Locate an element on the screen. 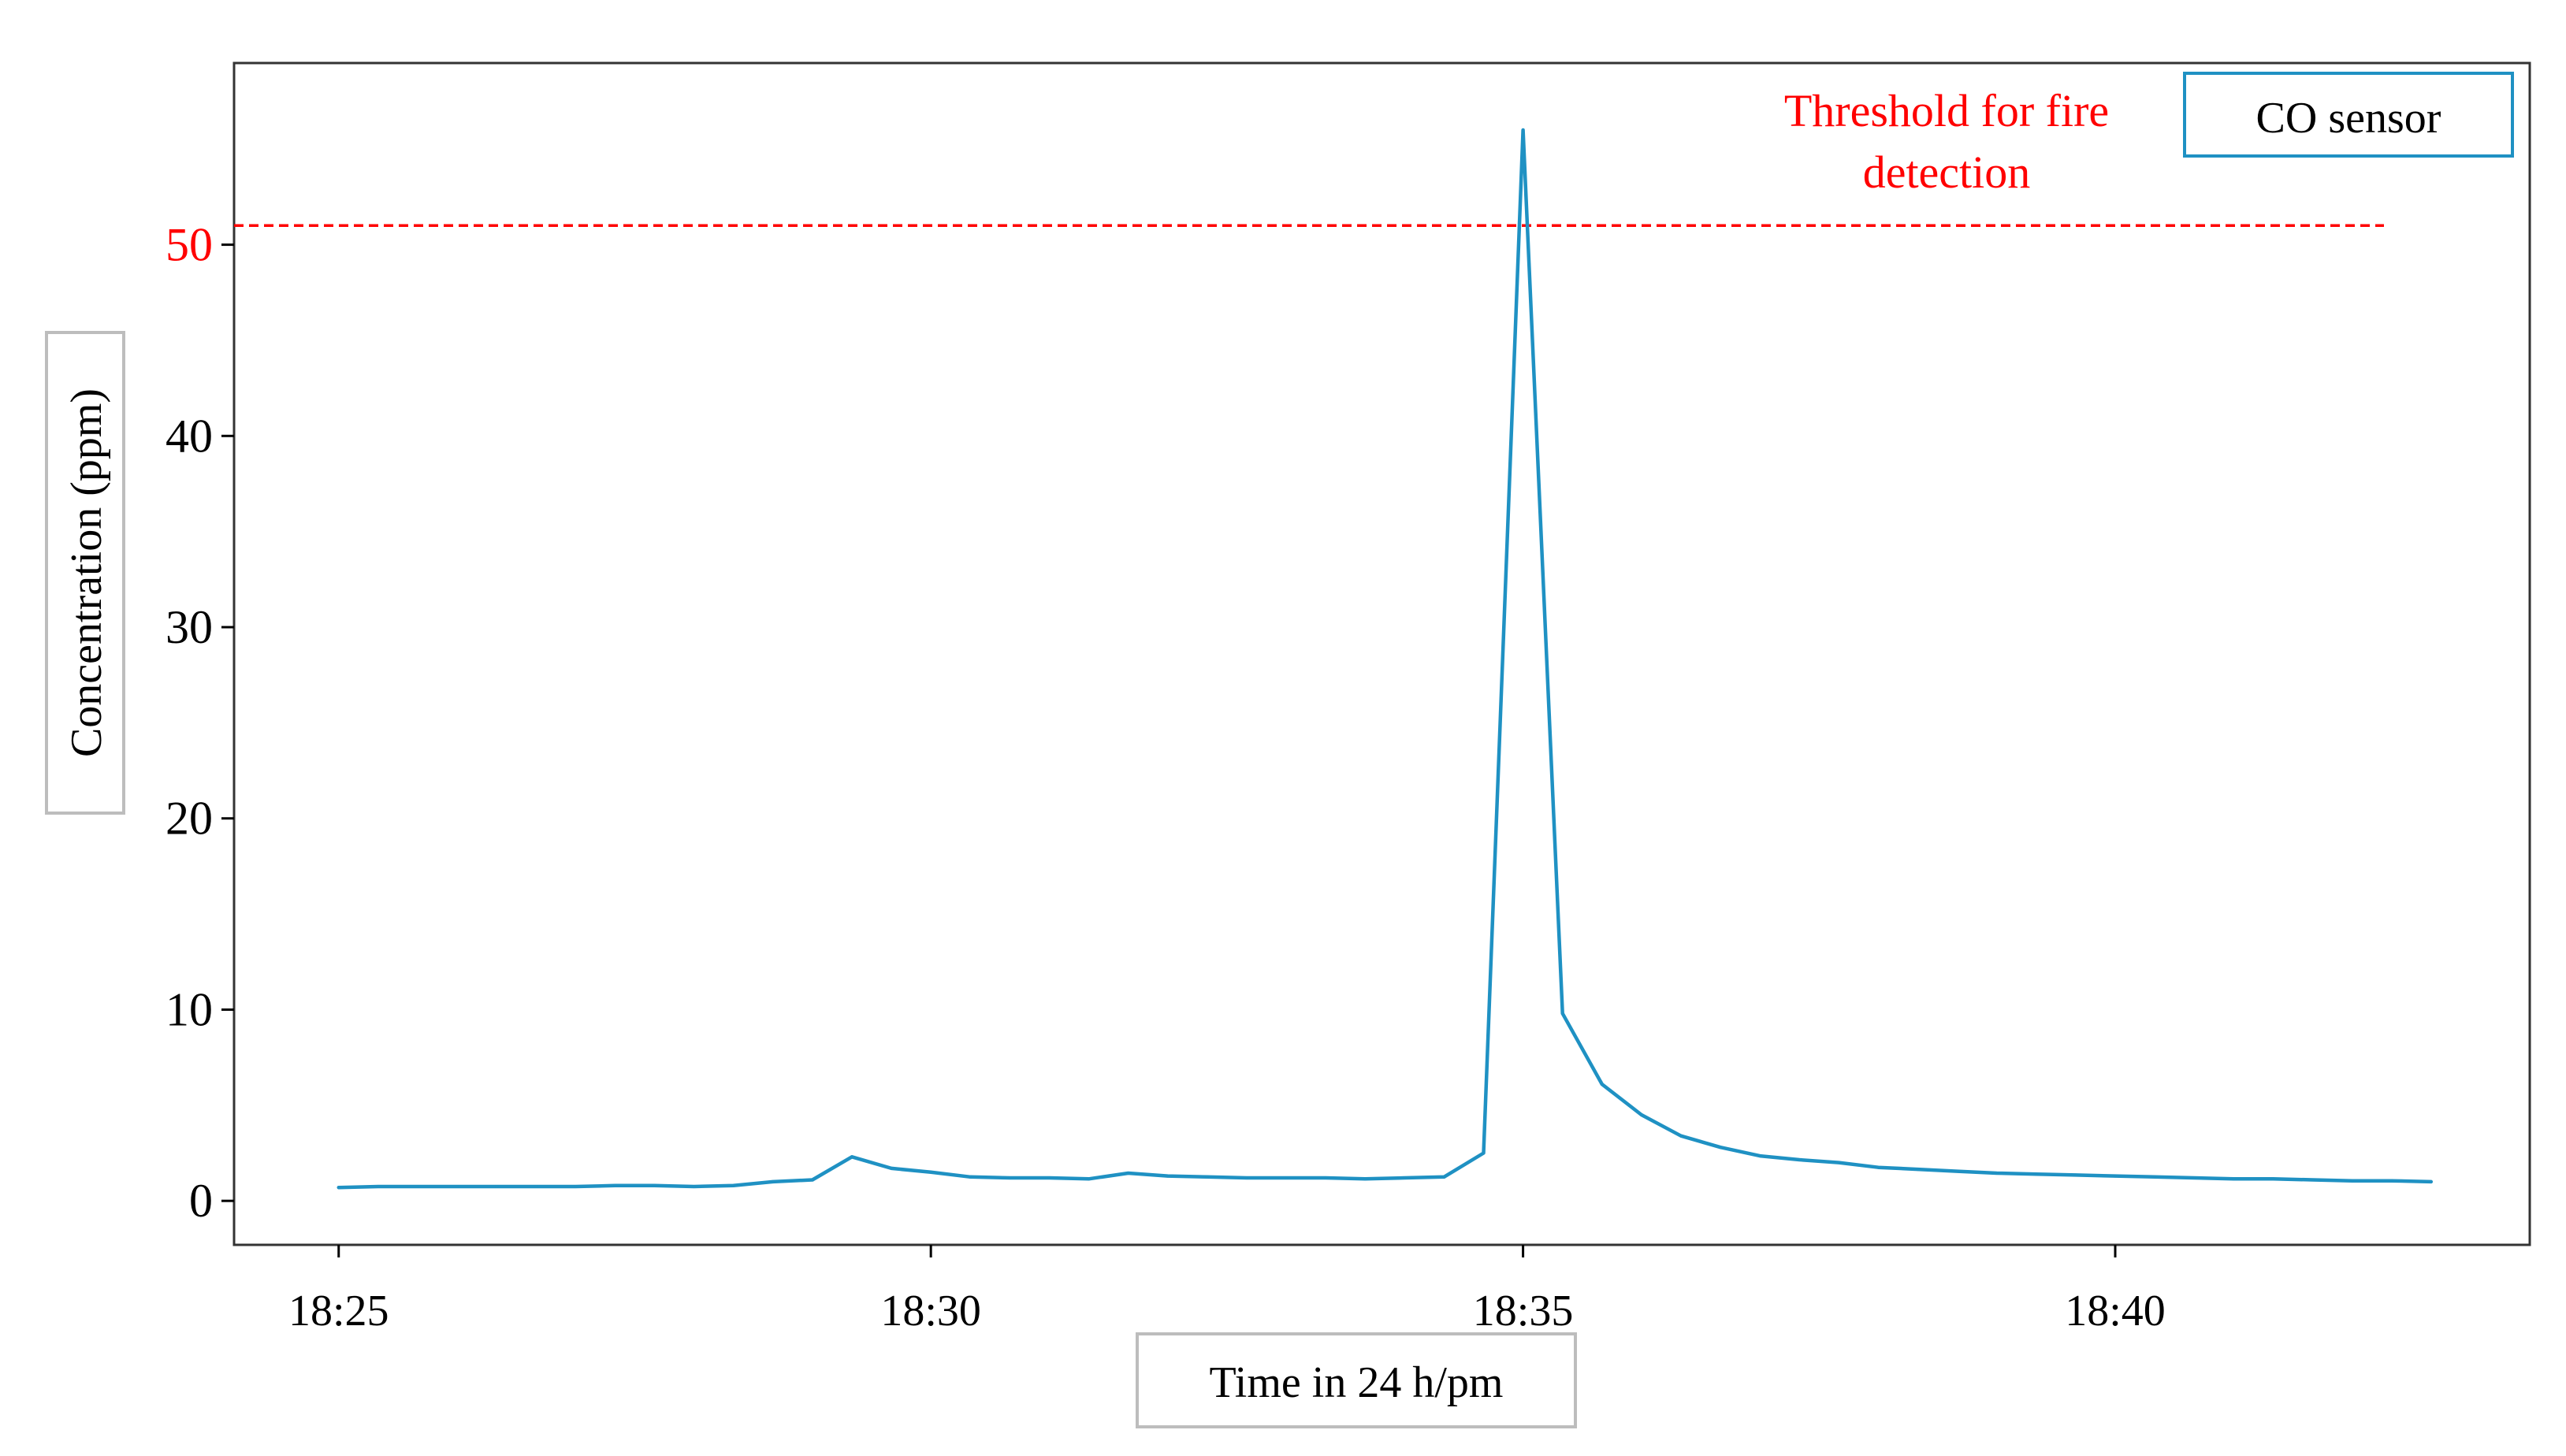 Image resolution: width=2566 pixels, height=1456 pixels. x-tick-label: 18:40 is located at coordinates (2115, 1311).